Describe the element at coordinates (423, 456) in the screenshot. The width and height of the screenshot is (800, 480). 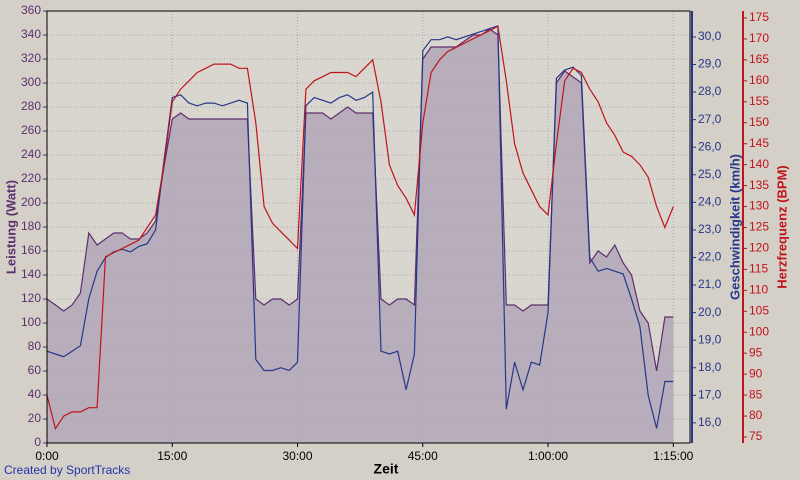
I see `x-tick-label: 45:00` at that location.